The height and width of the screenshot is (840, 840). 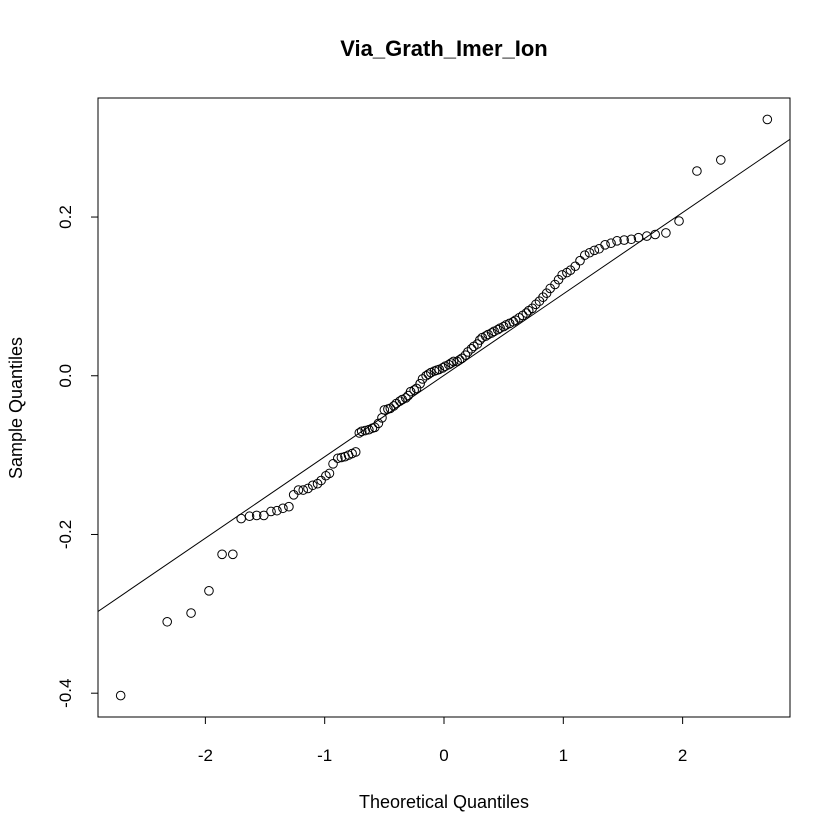 What do you see at coordinates (324, 755) in the screenshot?
I see `x-tick-label: -1` at bounding box center [324, 755].